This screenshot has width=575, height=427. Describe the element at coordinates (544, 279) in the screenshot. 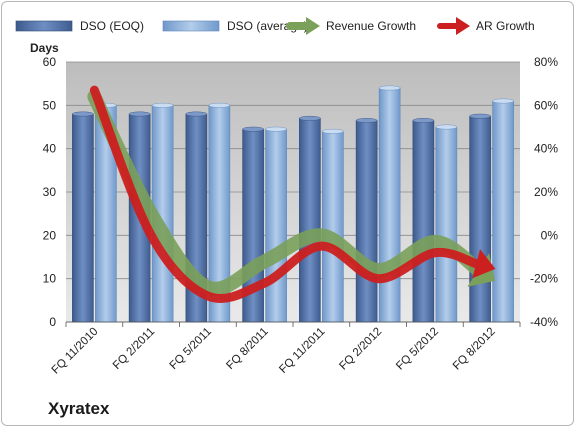

I see `y2-tick-label: -20%` at that location.